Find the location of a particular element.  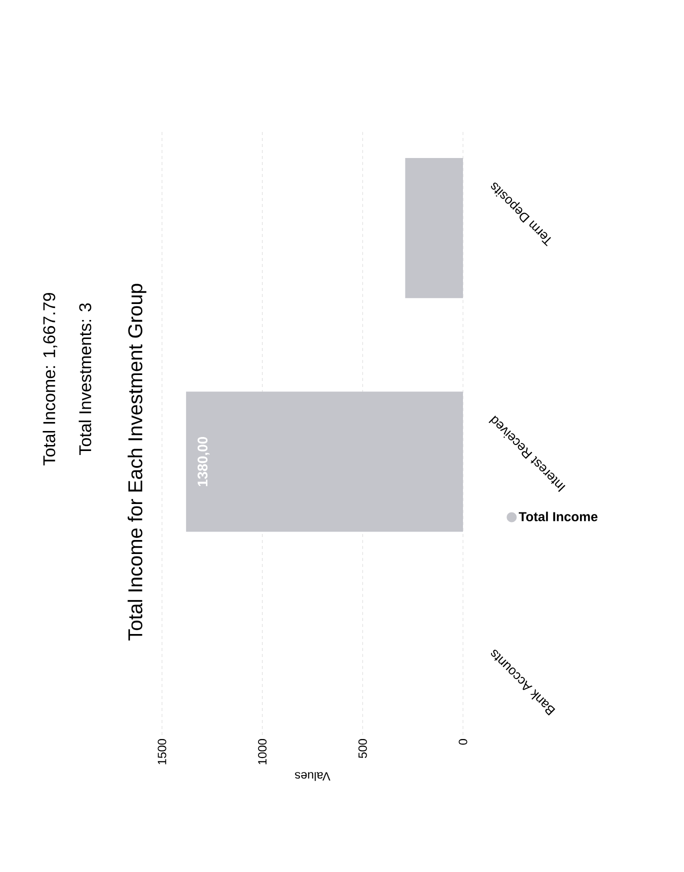

x-tick-label: 1500 is located at coordinates (162, 751).